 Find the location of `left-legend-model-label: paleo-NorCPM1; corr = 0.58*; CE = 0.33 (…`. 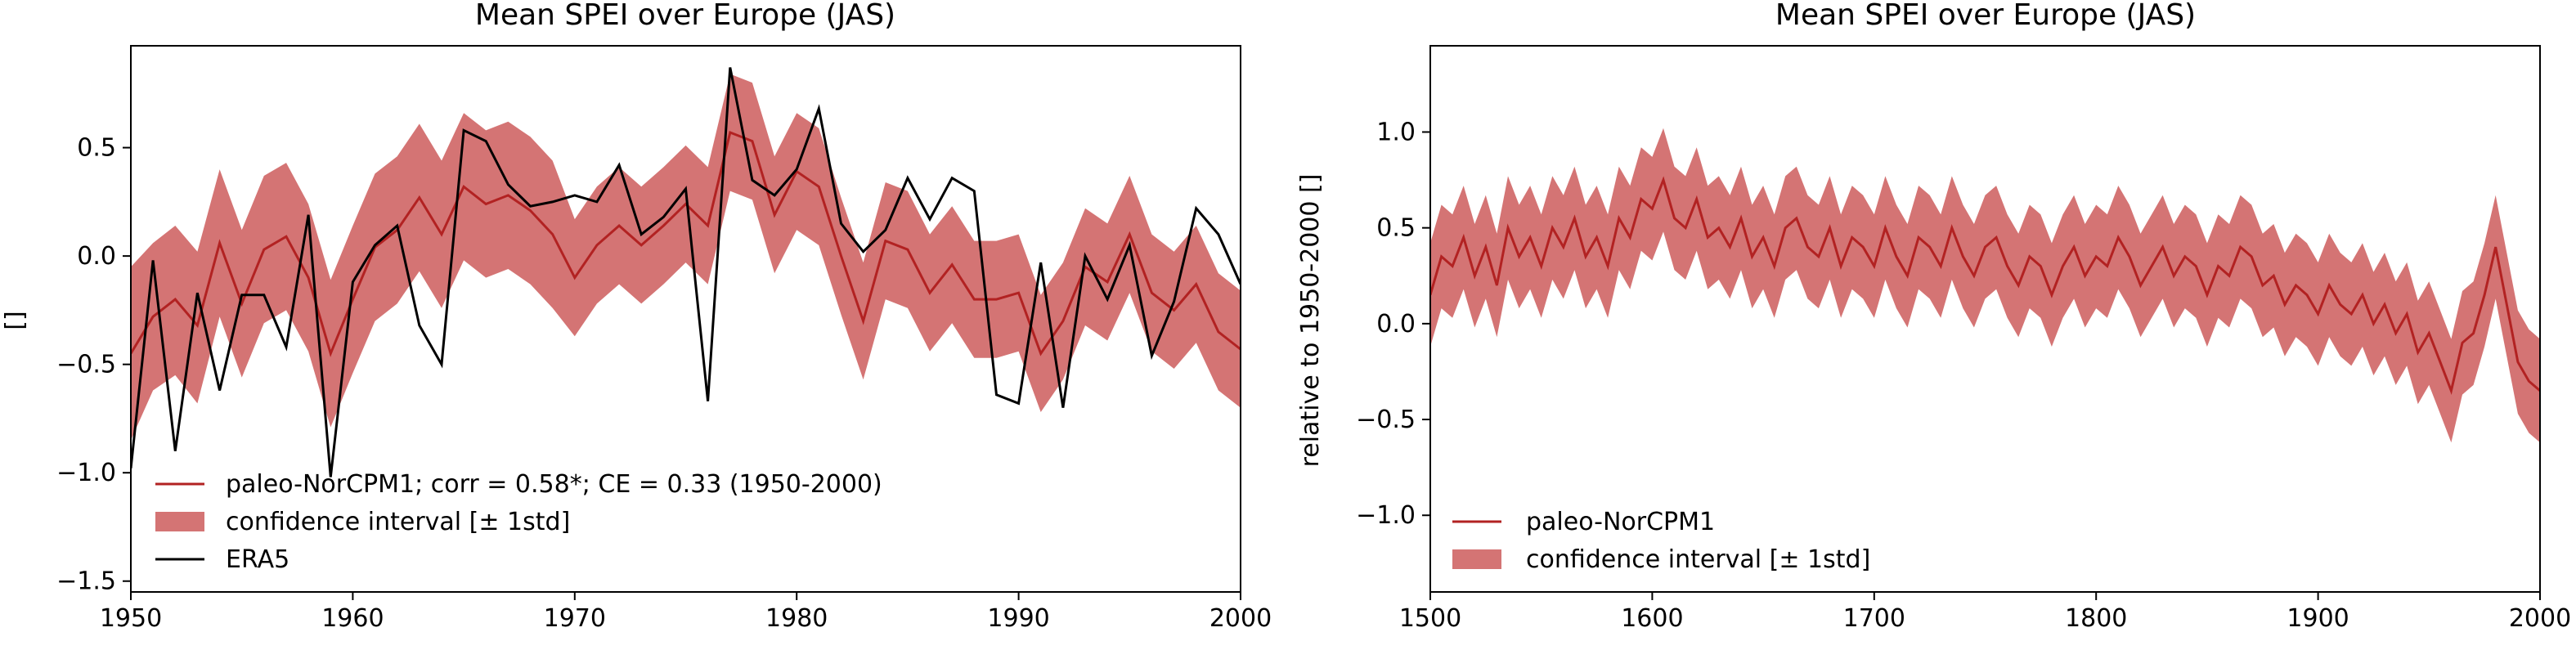

left-legend-model-label: paleo-NorCPM1; corr = 0.58*; CE = 0.33 (… is located at coordinates (554, 485).